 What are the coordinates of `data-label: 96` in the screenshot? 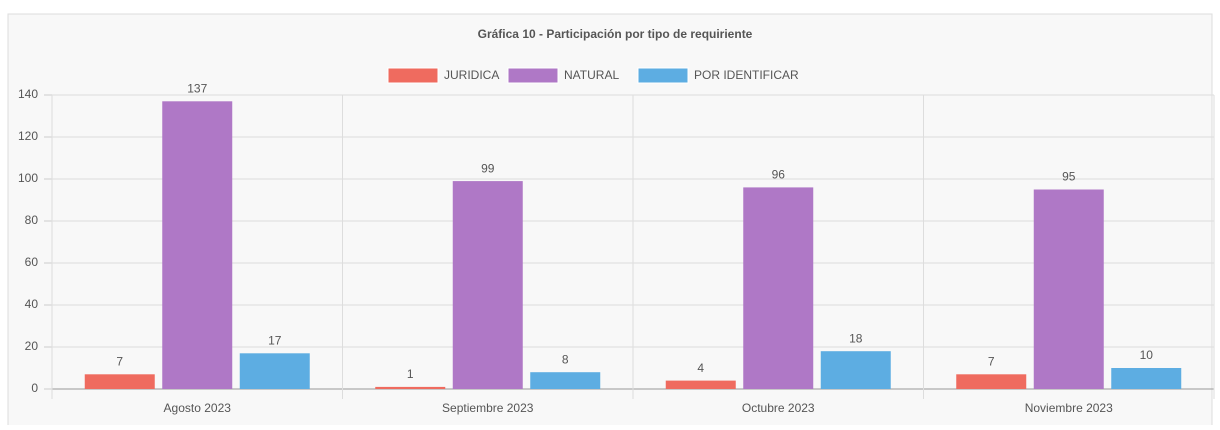 It's located at (779, 175).